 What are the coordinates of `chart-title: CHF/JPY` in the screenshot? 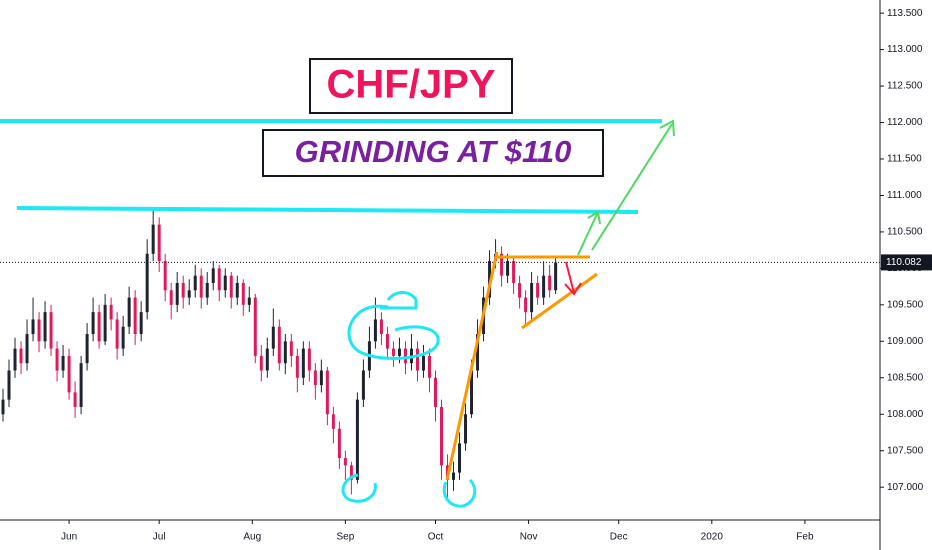 It's located at (411, 85).